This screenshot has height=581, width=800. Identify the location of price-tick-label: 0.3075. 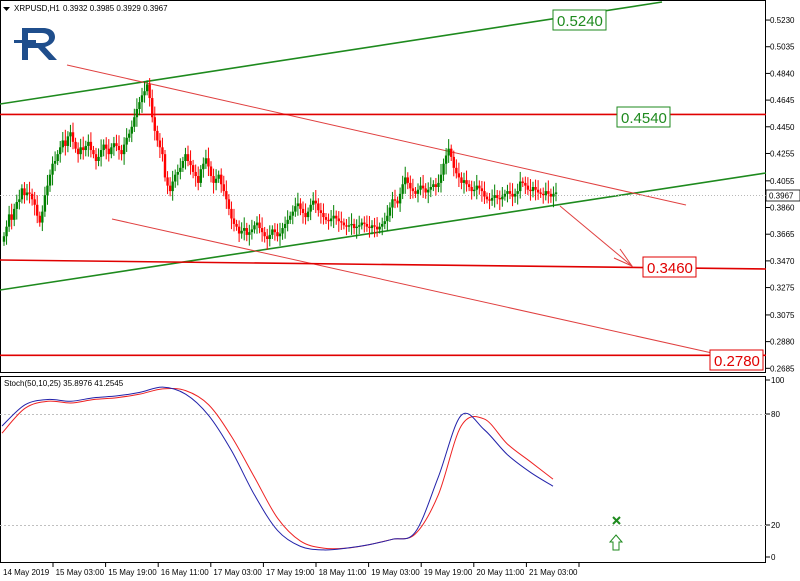
(782, 315).